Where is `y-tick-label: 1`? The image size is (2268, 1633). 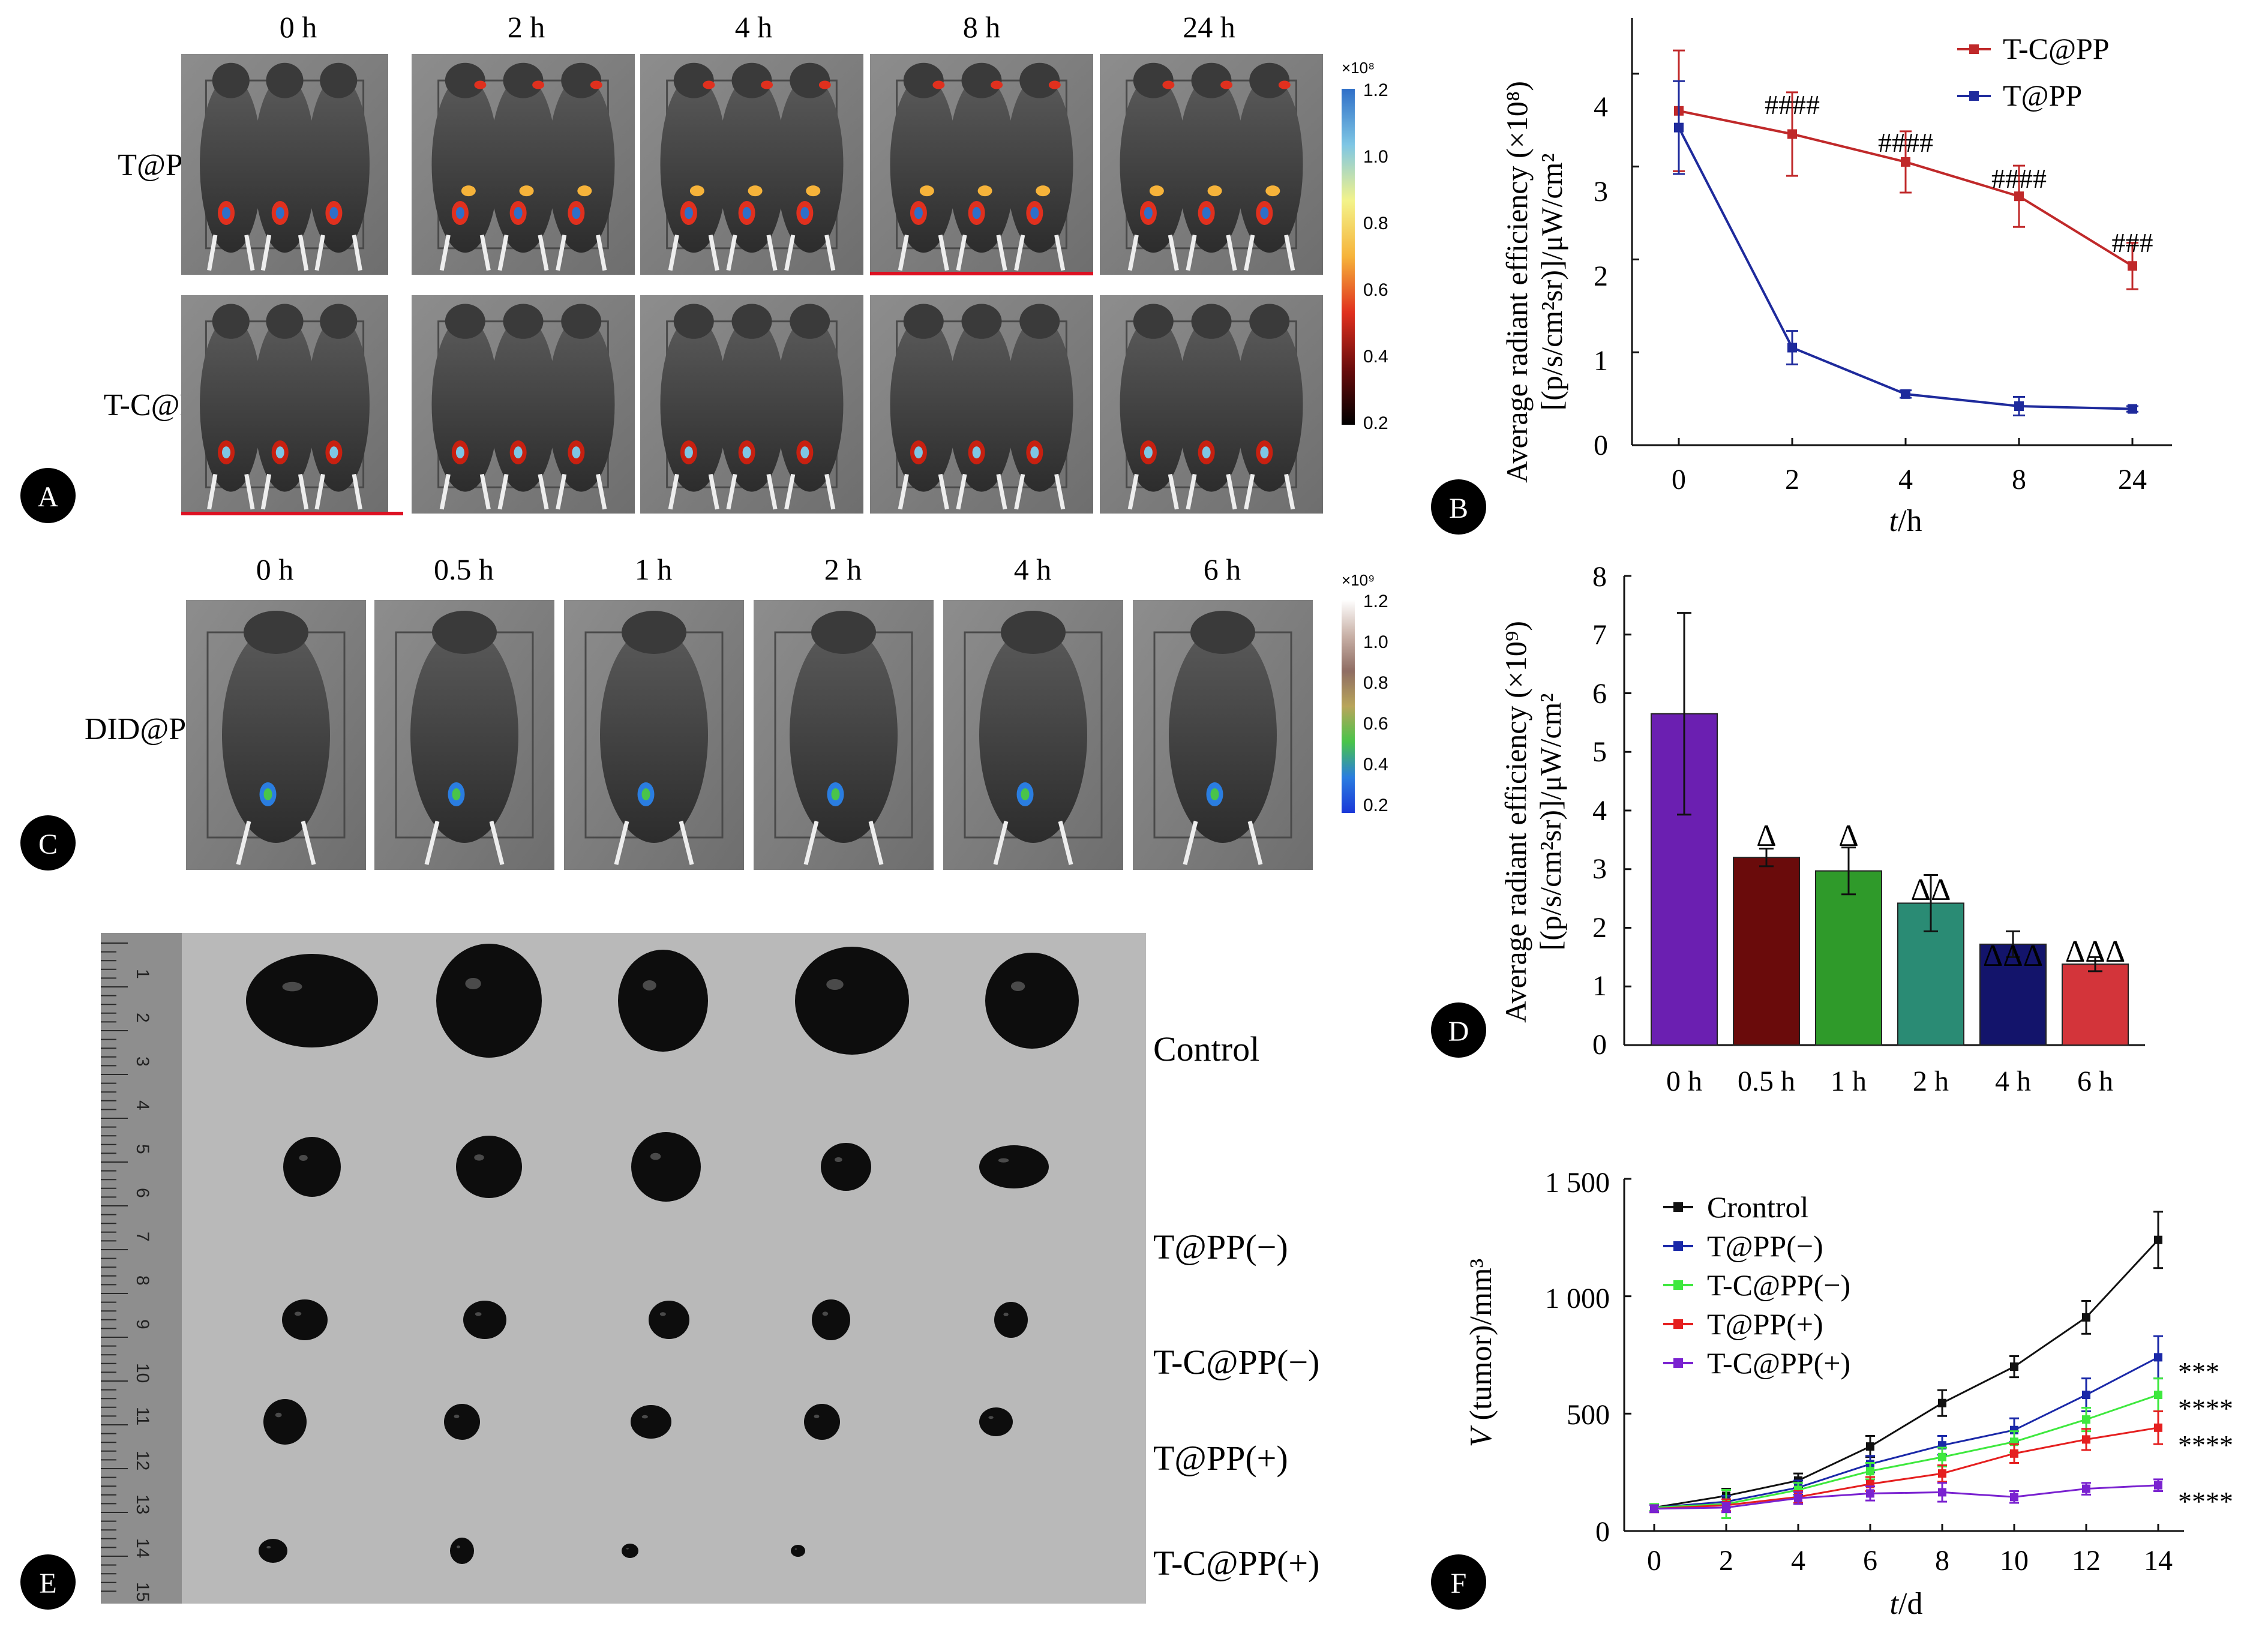
y-tick-label: 1 is located at coordinates (1601, 361).